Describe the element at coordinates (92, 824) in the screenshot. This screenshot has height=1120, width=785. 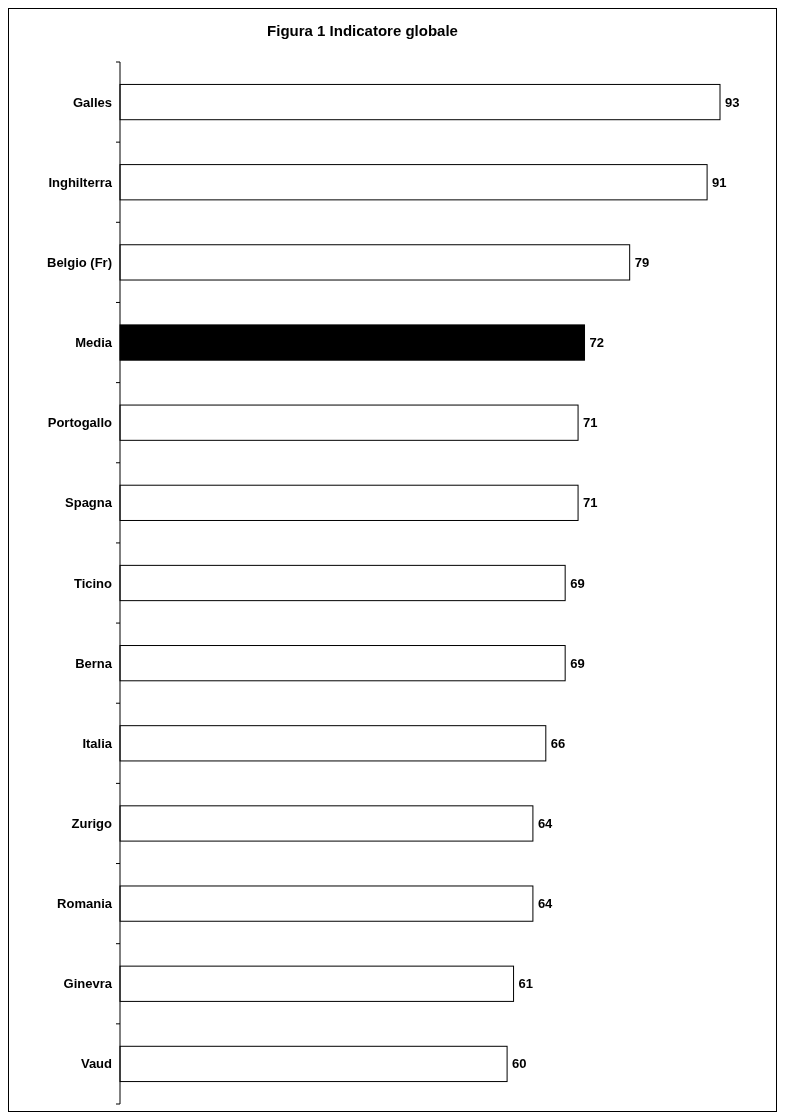
I see `y-tick-label: Zurigo` at that location.